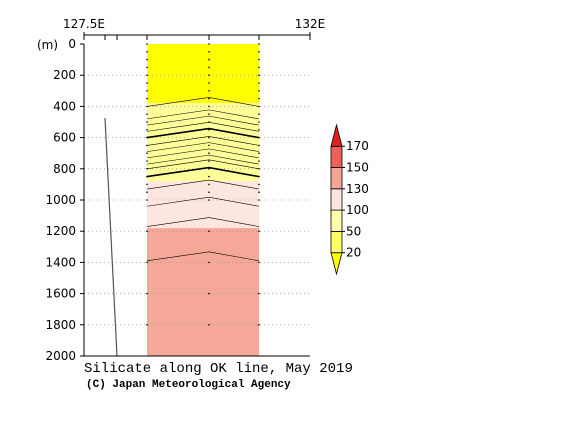 Image resolution: width=570 pixels, height=423 pixels. What do you see at coordinates (357, 189) in the screenshot?
I see `colorbar-label: 130` at bounding box center [357, 189].